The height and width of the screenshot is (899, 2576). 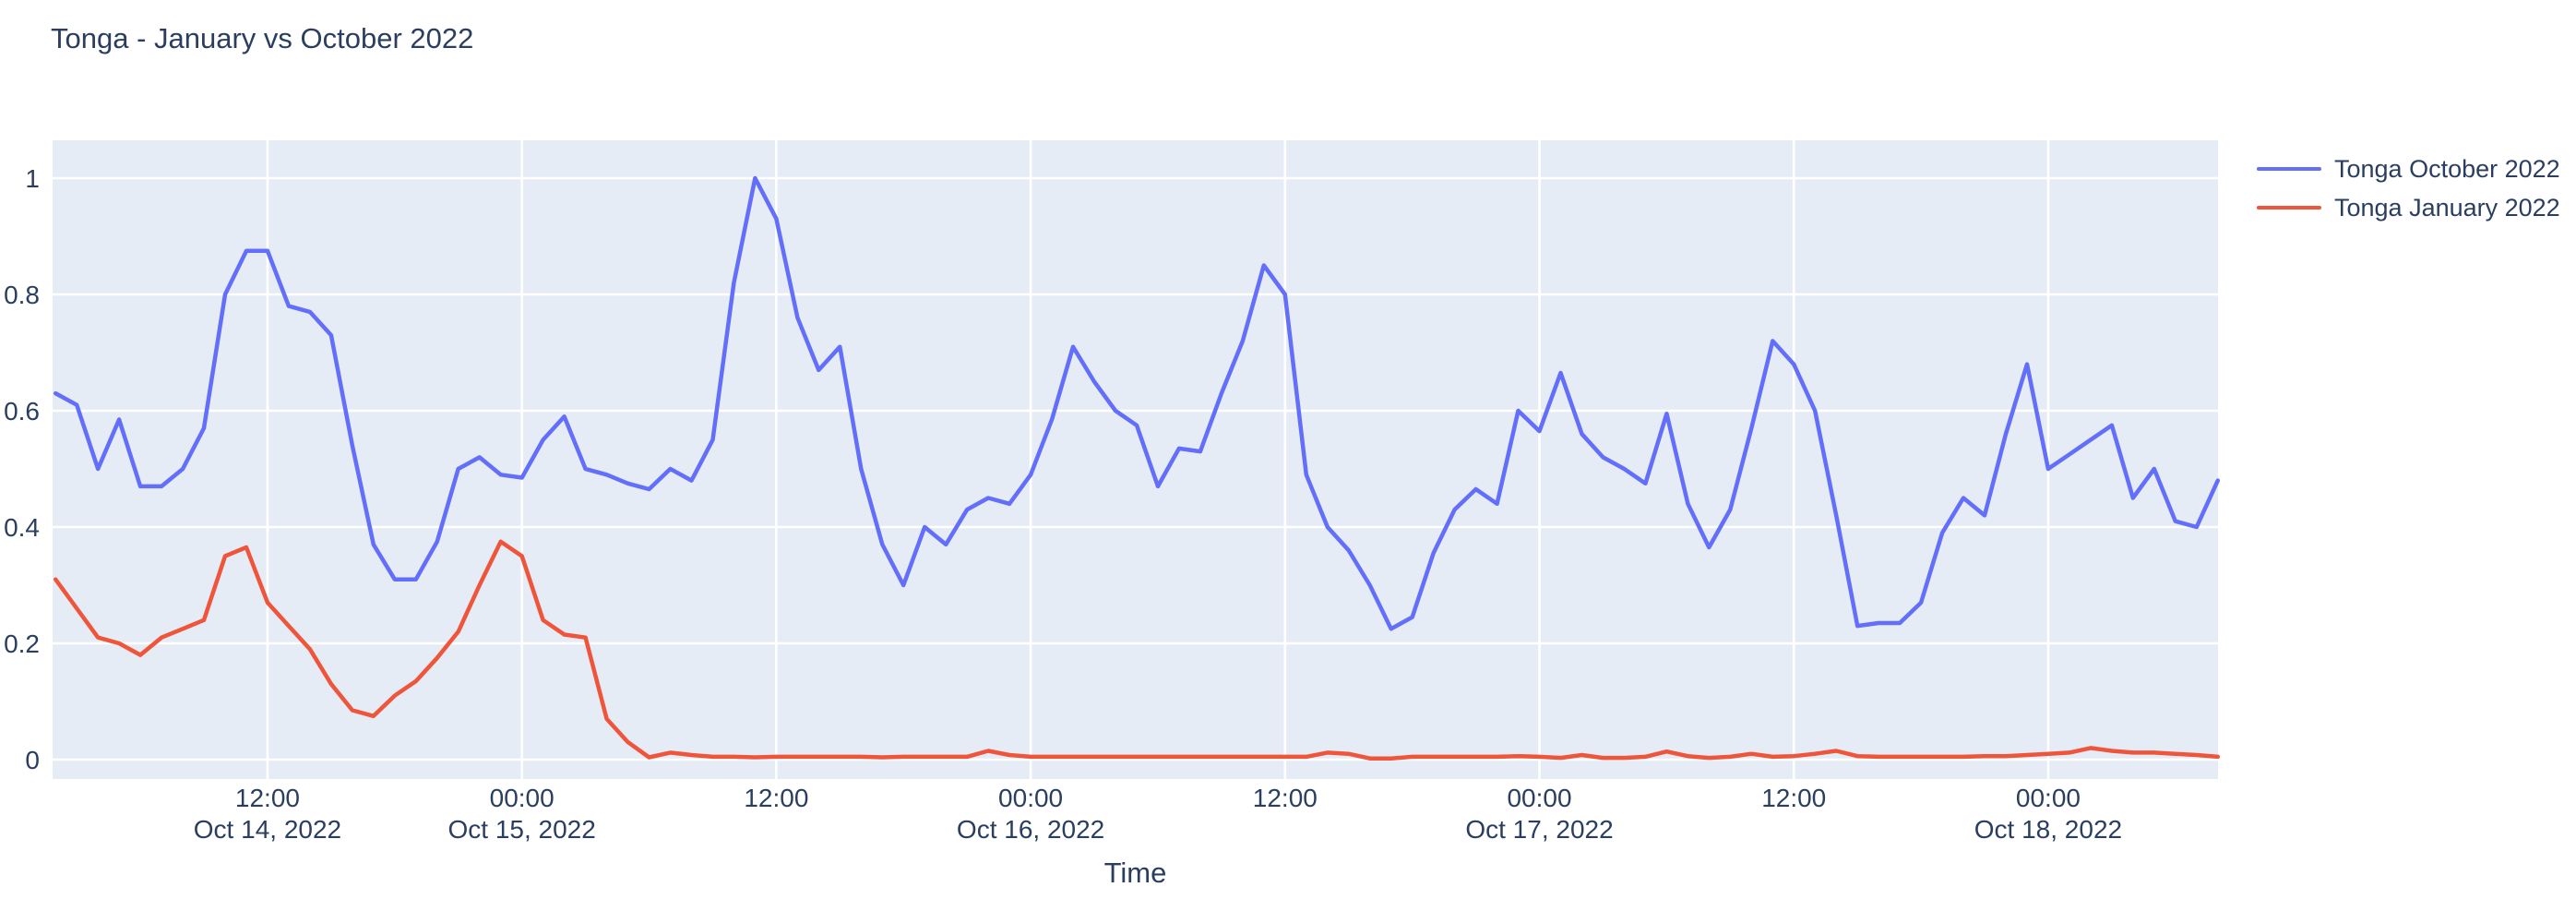 I want to click on y-tick-label: 0.8, so click(x=22, y=295).